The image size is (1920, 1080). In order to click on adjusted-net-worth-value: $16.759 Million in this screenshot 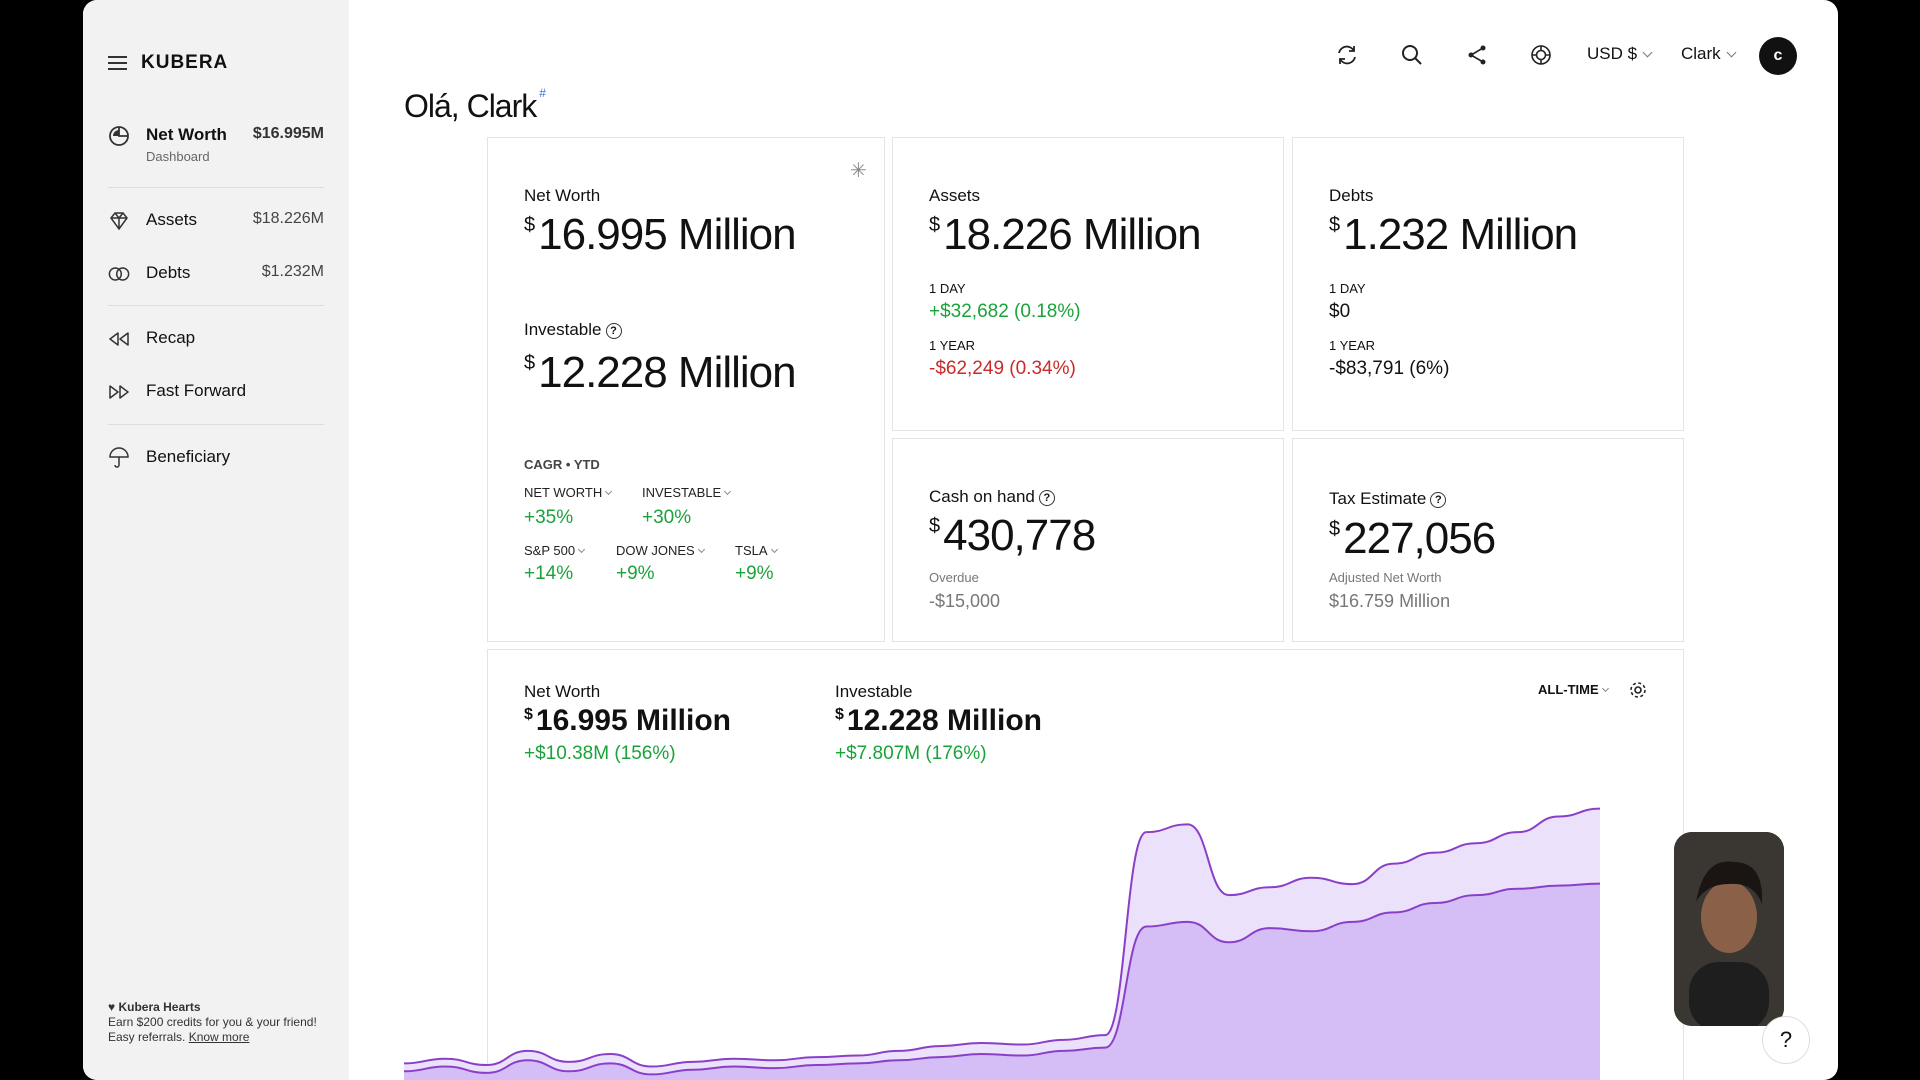, I will do `click(1390, 601)`.